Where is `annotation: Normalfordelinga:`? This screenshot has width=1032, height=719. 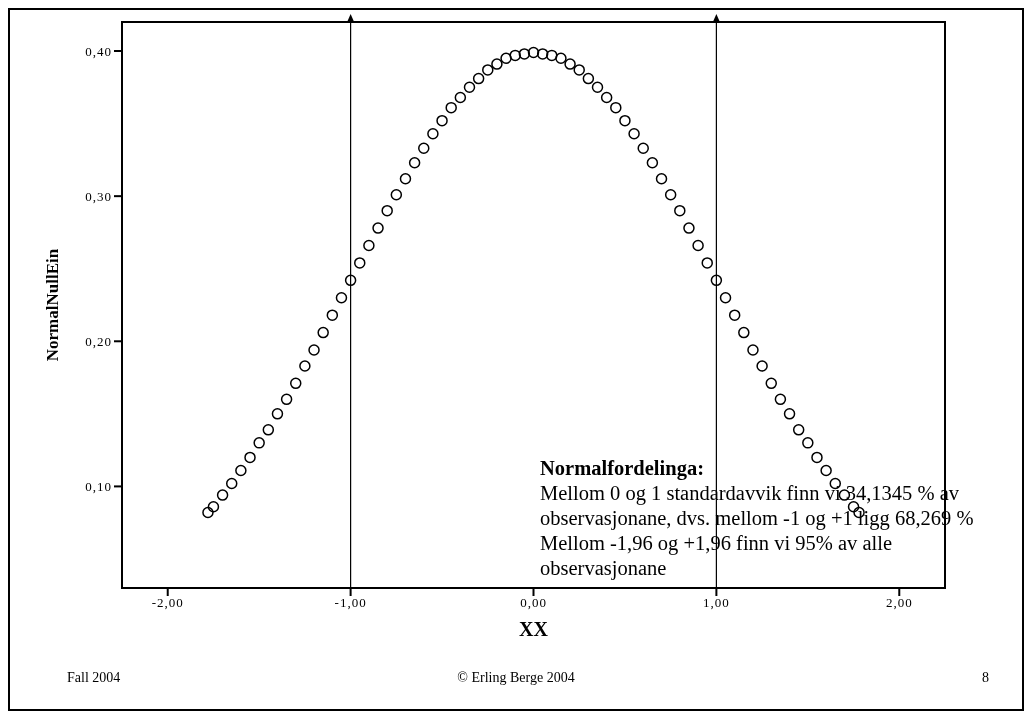
annotation: Normalfordelinga: is located at coordinates (622, 468).